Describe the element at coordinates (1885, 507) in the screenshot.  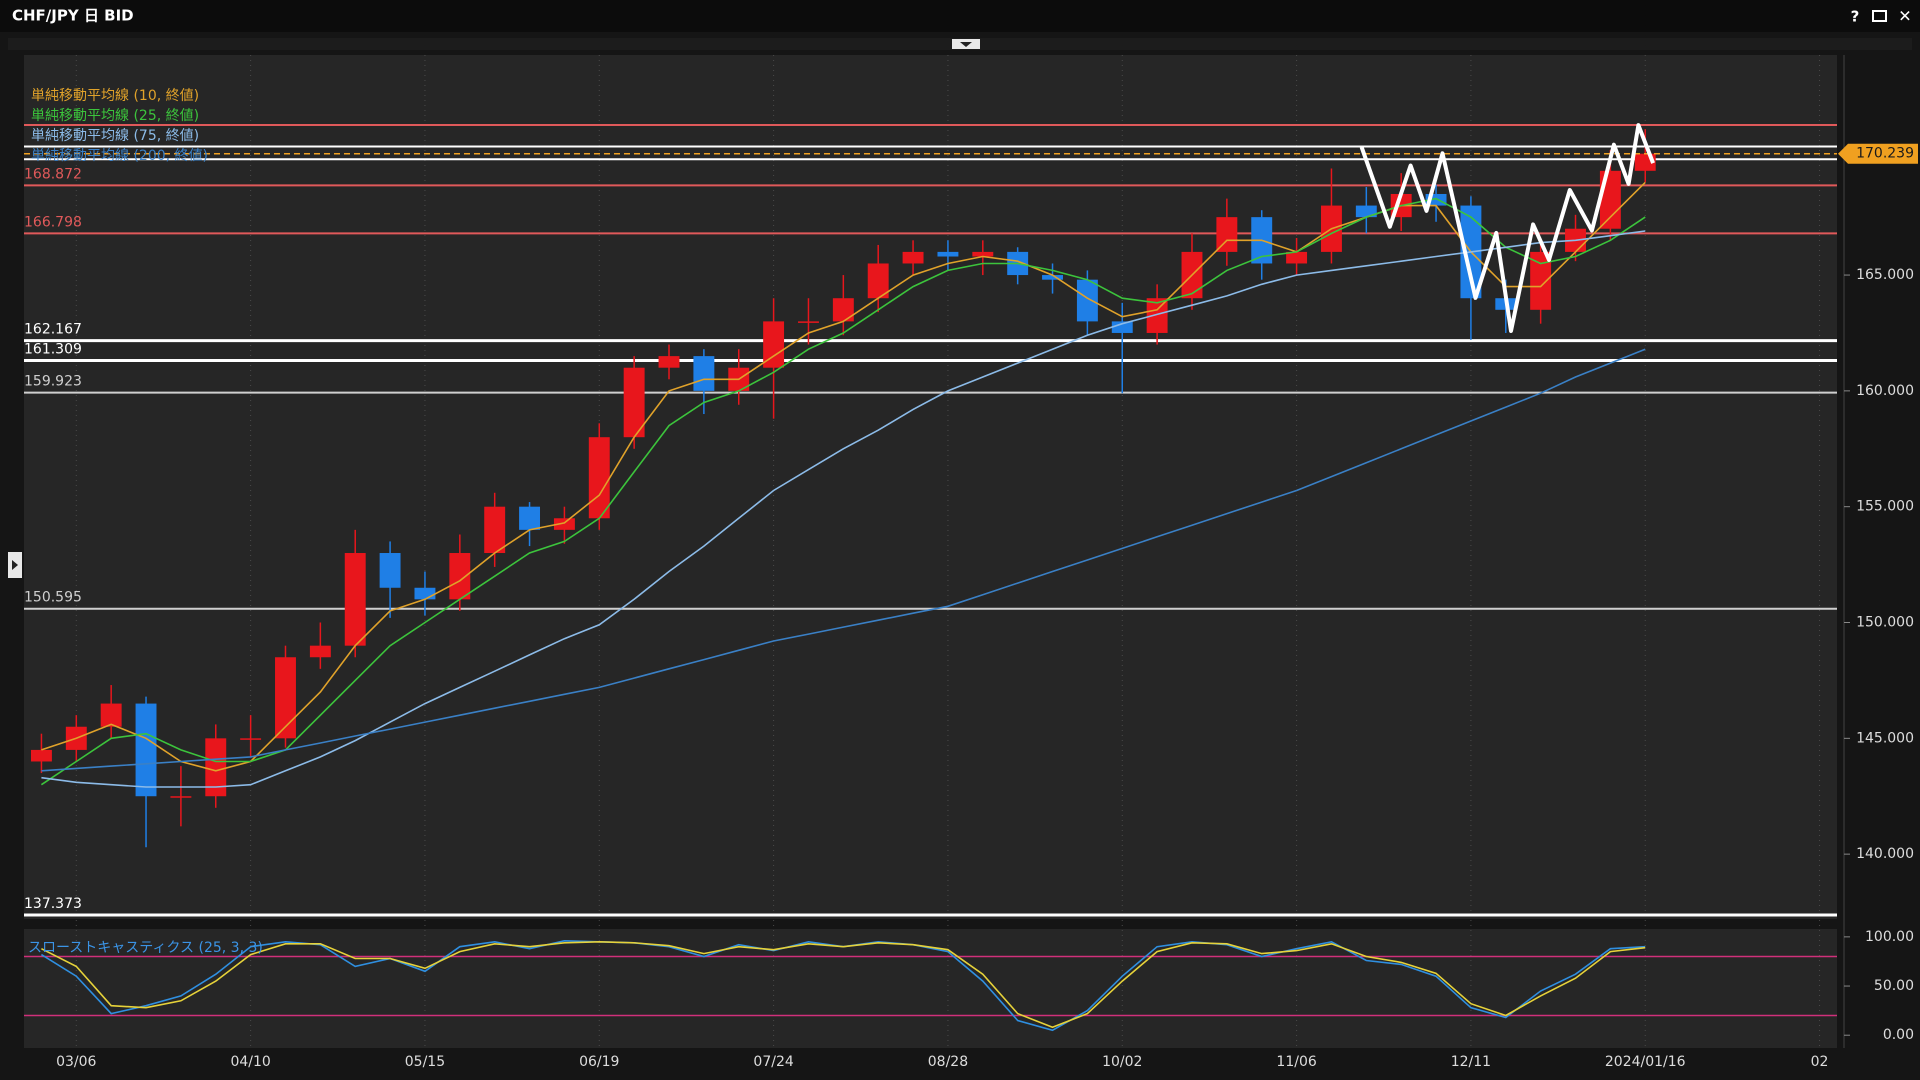
I see `y-tick-label: 155.000` at that location.